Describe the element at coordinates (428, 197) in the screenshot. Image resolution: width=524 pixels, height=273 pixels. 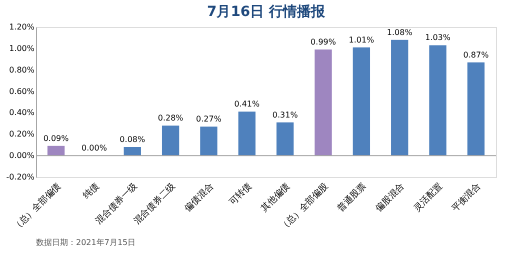
I see `x-tick-label: 灵活配置` at that location.